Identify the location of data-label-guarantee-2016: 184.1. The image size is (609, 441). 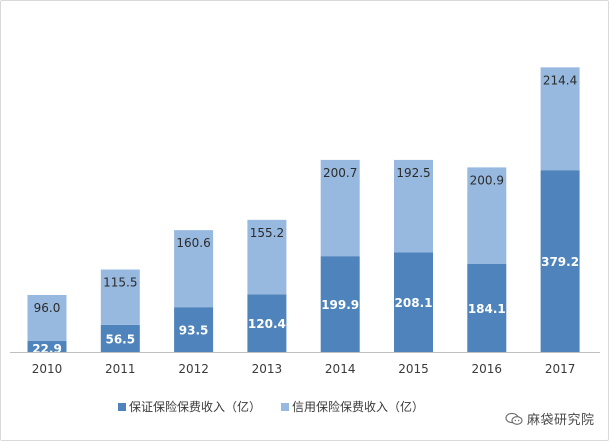
(487, 309).